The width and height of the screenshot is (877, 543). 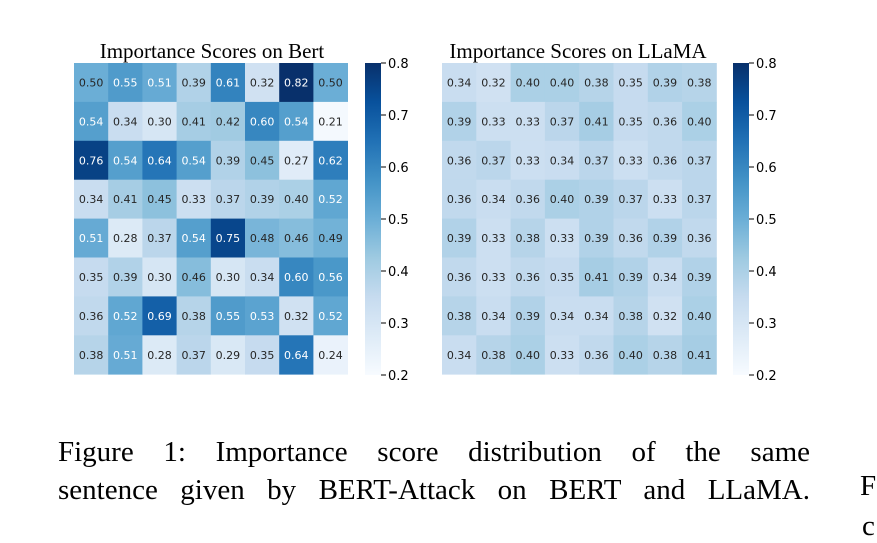 I want to click on colorbar-tick-label: 0.3, so click(x=766, y=324).